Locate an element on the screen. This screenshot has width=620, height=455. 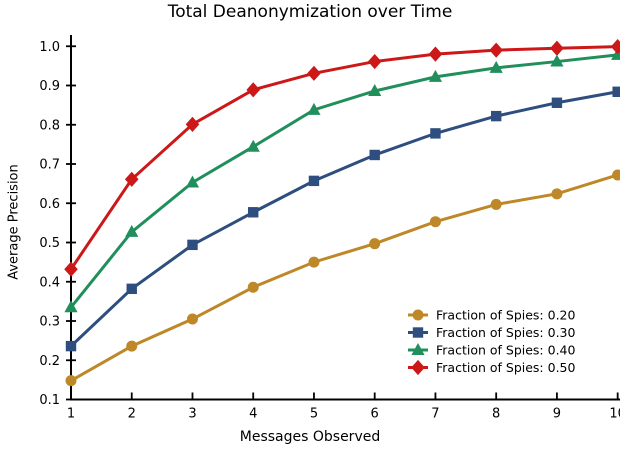
x-tick-label: 1 is located at coordinates (71, 414).